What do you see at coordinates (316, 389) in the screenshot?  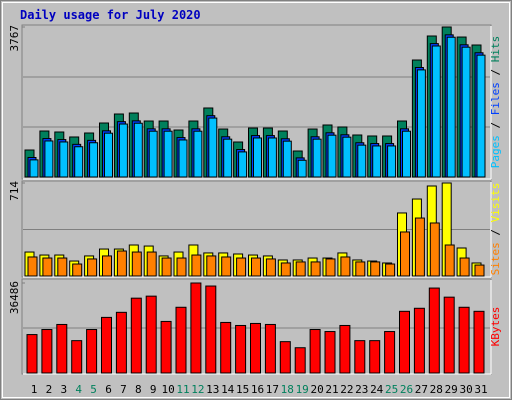 I see `x-tick-label: 20` at bounding box center [316, 389].